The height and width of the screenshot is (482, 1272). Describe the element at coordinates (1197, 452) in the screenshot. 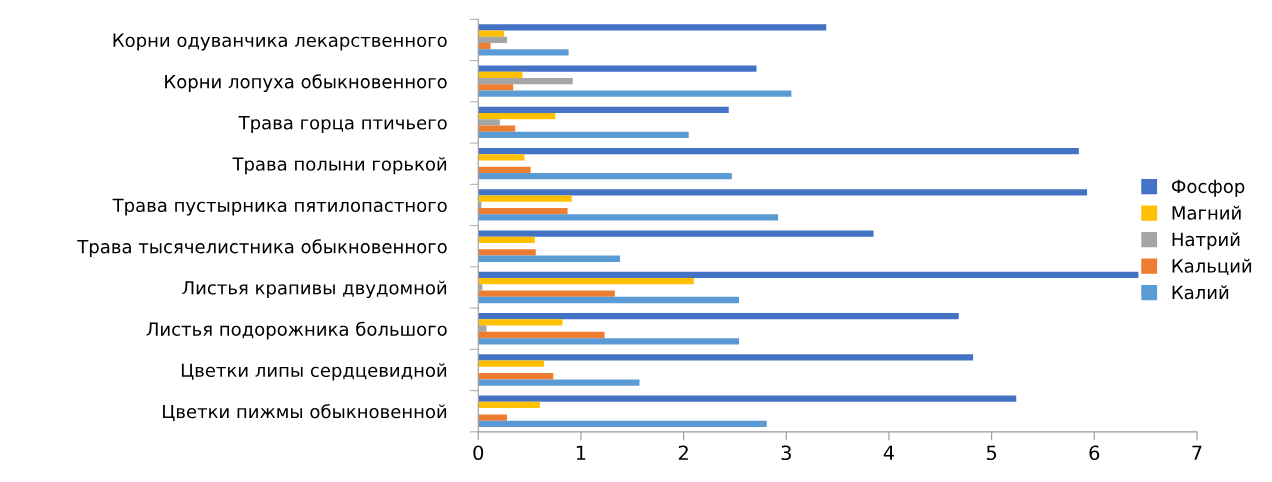

I see `x-tick-label: 7` at that location.